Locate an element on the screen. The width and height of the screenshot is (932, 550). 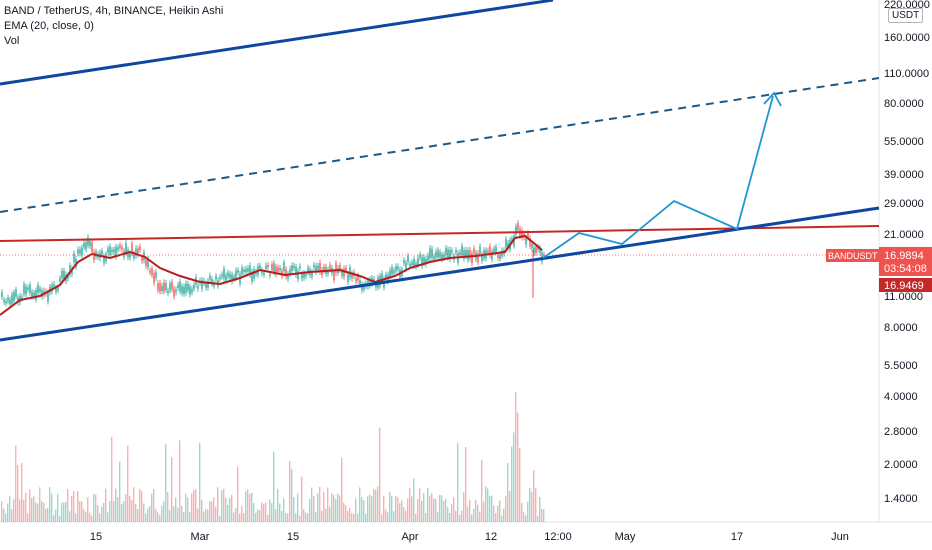
volume-indicator-label: Vol is located at coordinates (12, 41).